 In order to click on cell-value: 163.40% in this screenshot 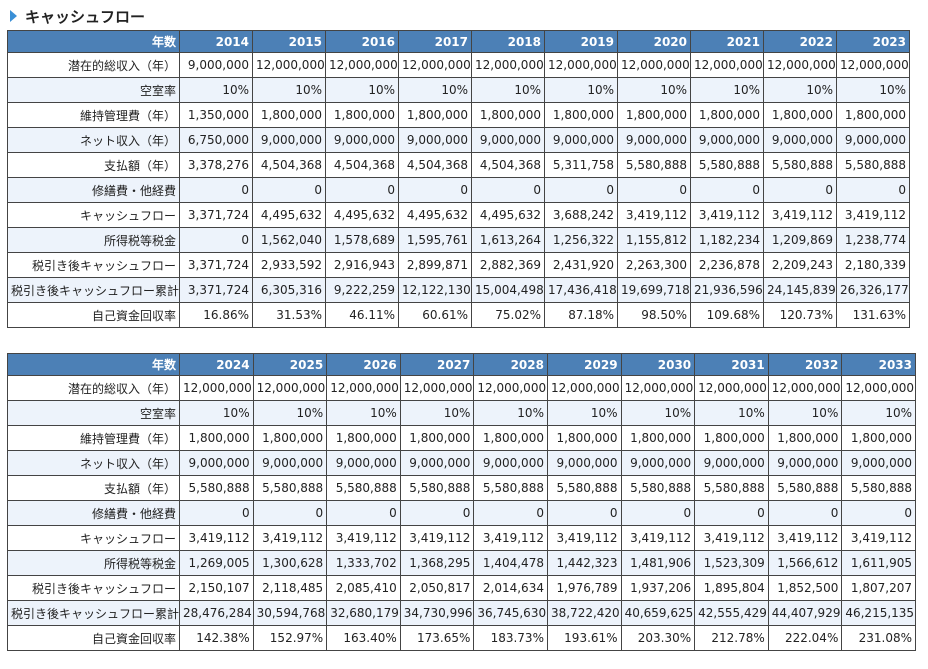, I will do `click(363, 638)`.